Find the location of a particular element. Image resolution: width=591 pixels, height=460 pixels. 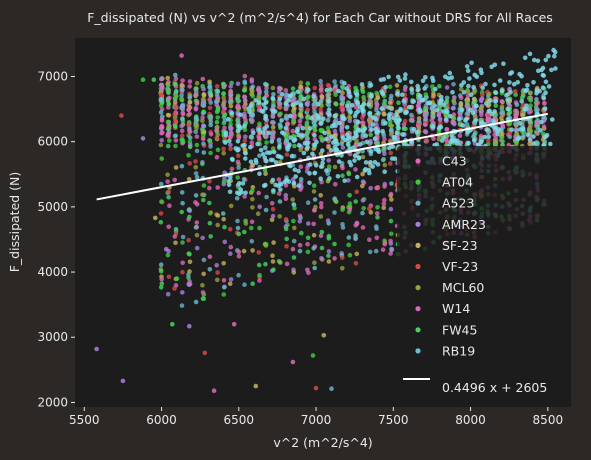

legend-entry: SF-23 is located at coordinates (460, 245).